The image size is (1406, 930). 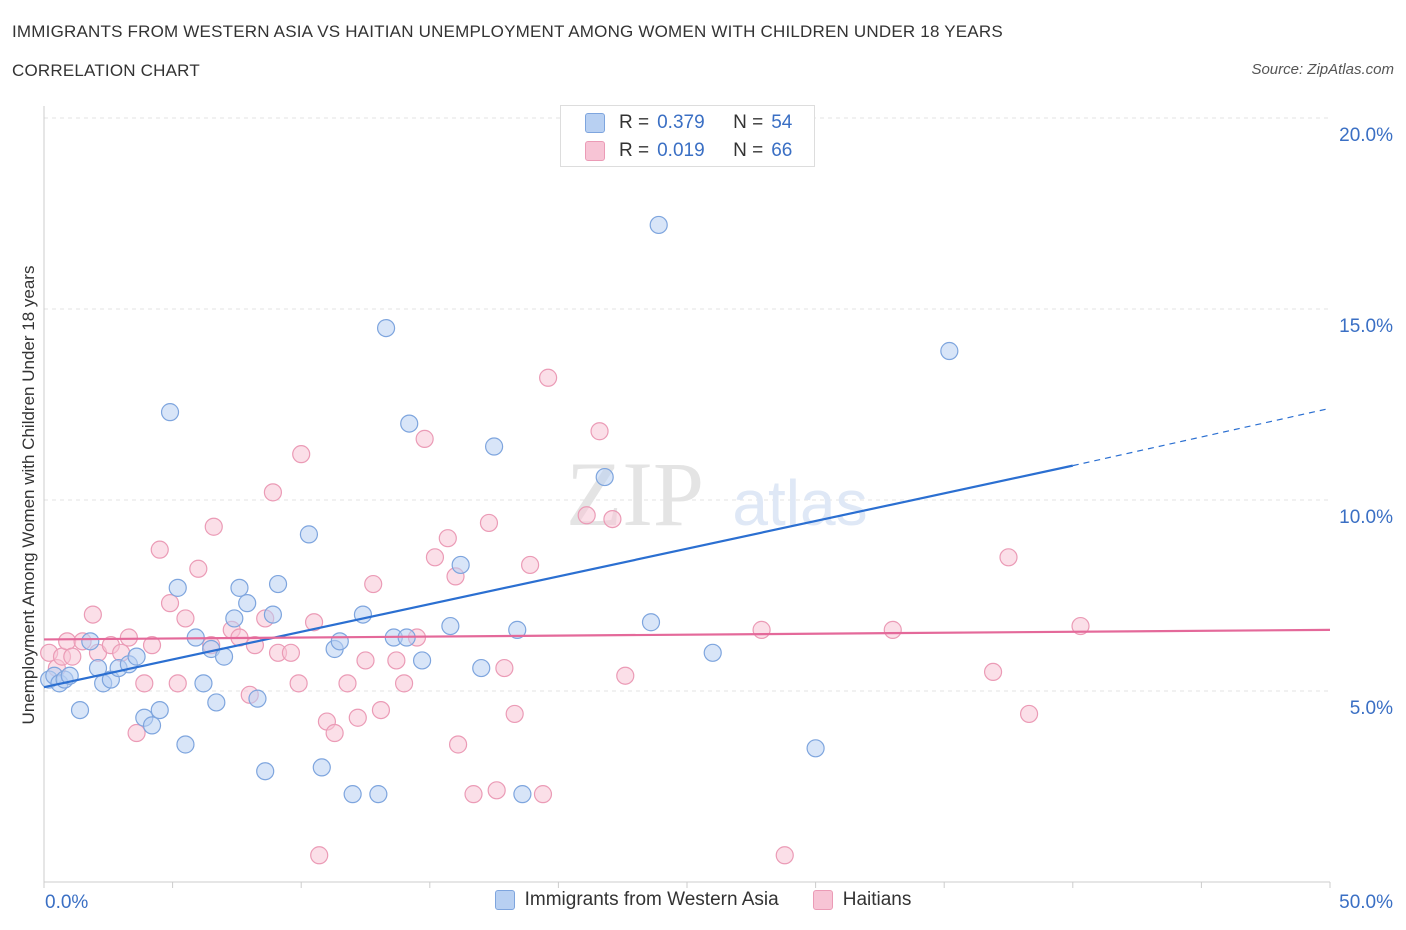 I want to click on legend-row-haitians: R = 0.019 N = 66, so click(x=688, y=151).